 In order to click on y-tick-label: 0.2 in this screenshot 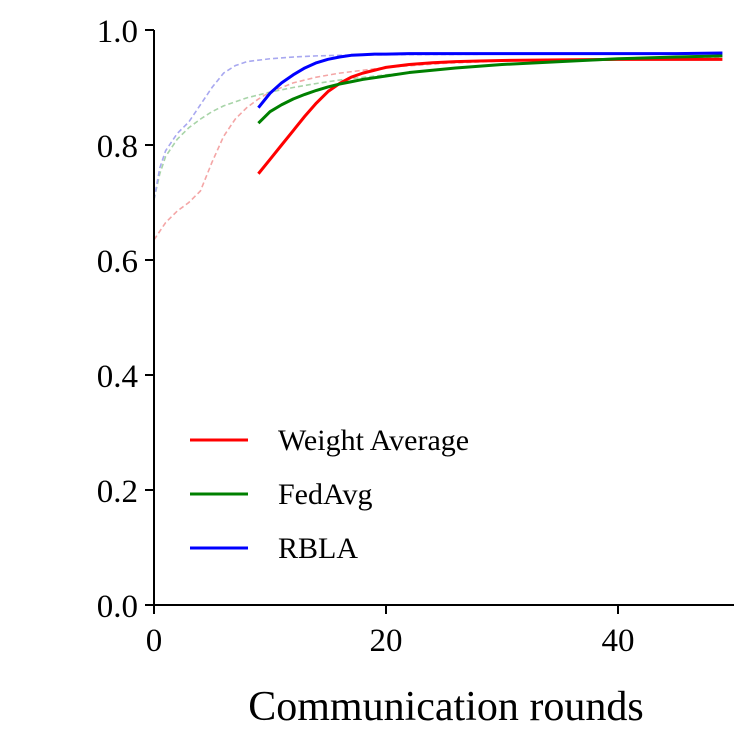, I will do `click(117, 492)`.